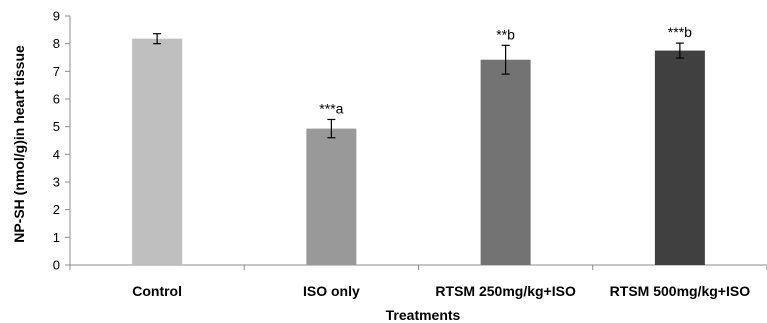 This screenshot has height=323, width=767. Describe the element at coordinates (56, 209) in the screenshot. I see `y-tick-label: 2` at that location.